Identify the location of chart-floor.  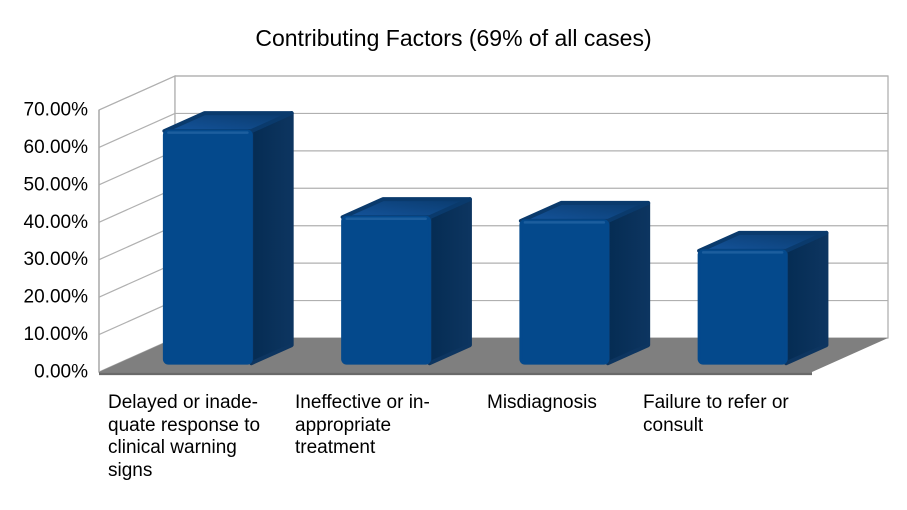
(493, 355).